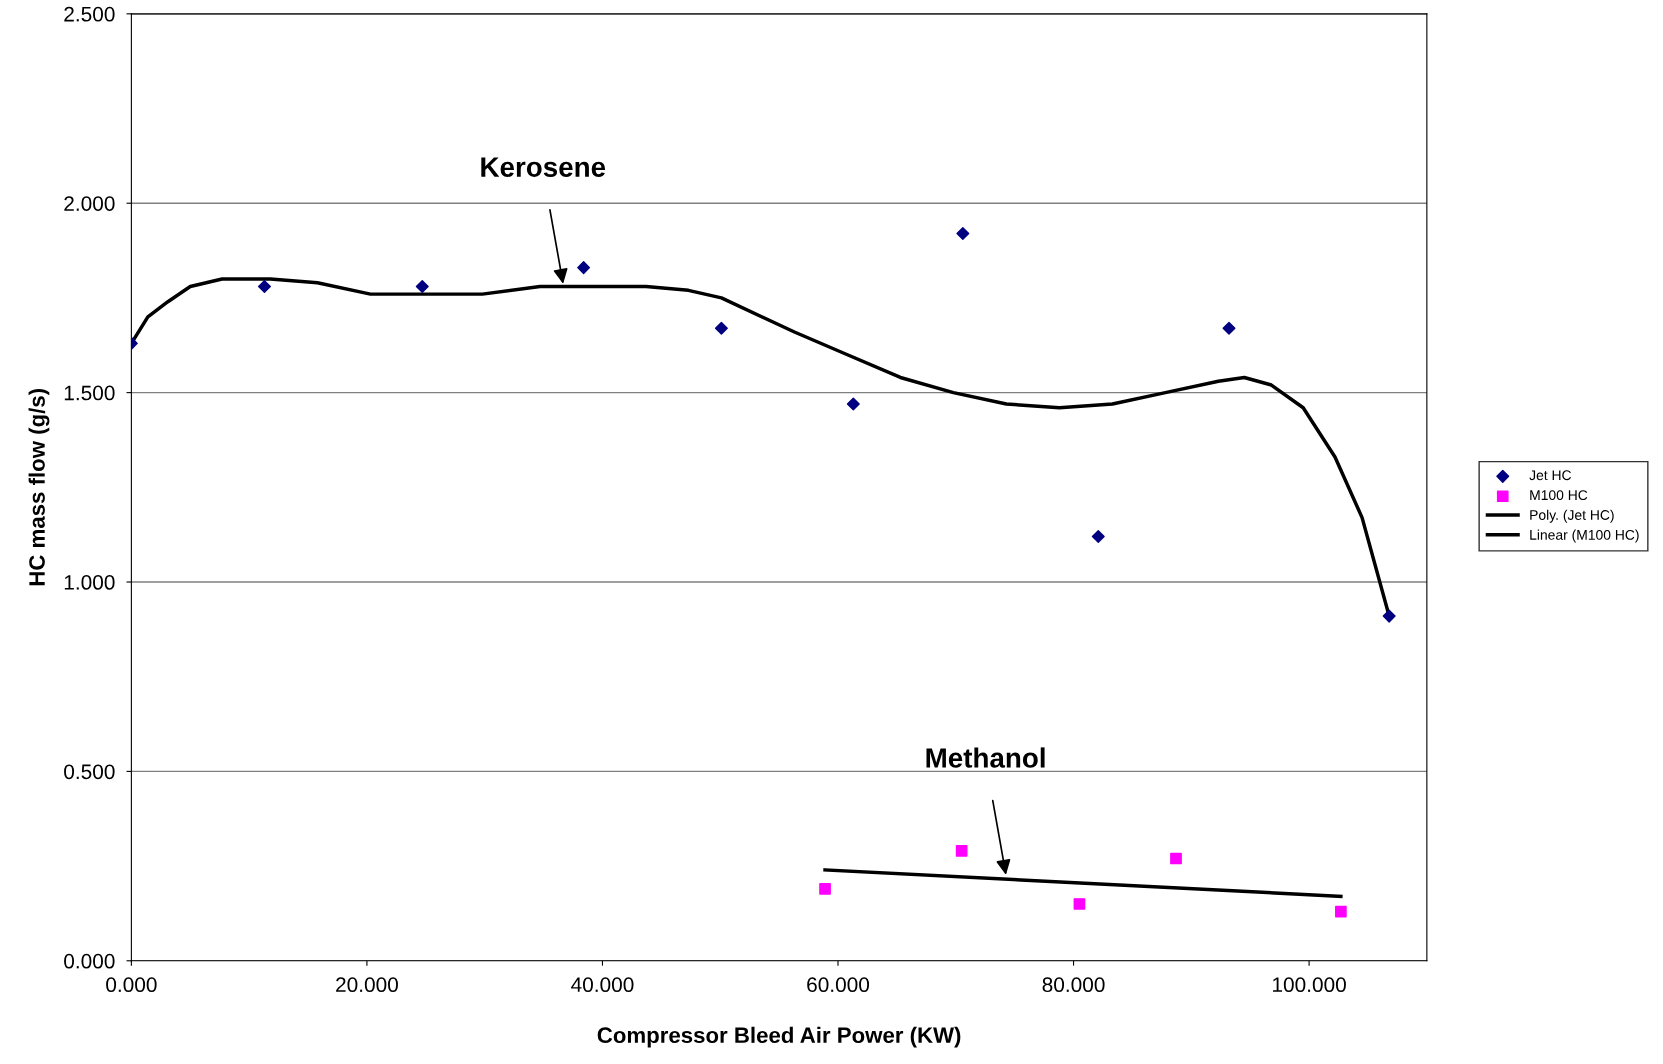  Describe the element at coordinates (602, 985) in the screenshot. I see `x-tick-label: 40.000` at that location.